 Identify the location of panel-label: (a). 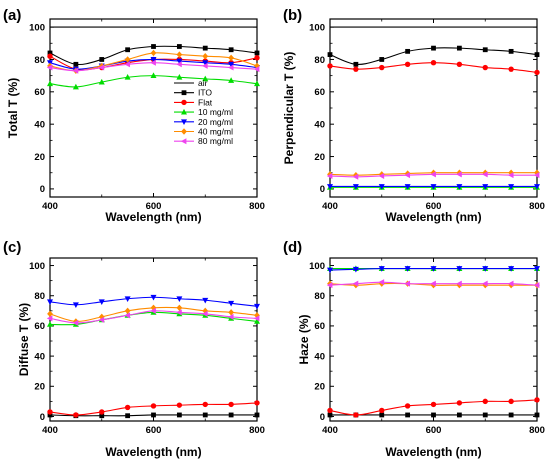
(12, 15).